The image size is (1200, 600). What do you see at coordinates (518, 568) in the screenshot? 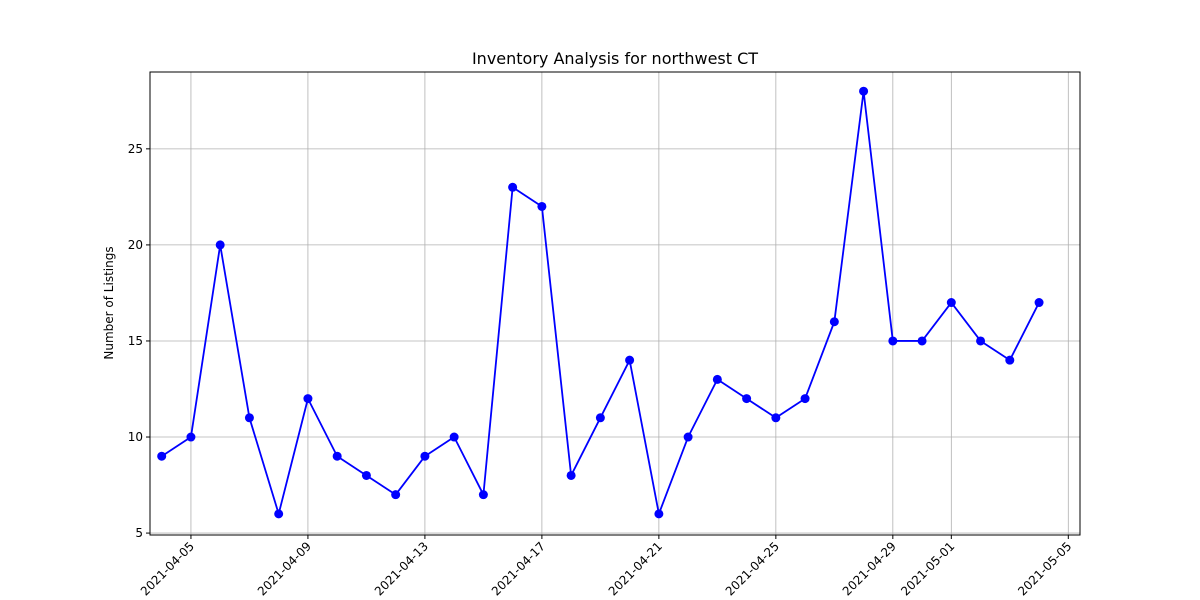
I see `x-tick-label: 2021-04-17` at bounding box center [518, 568].